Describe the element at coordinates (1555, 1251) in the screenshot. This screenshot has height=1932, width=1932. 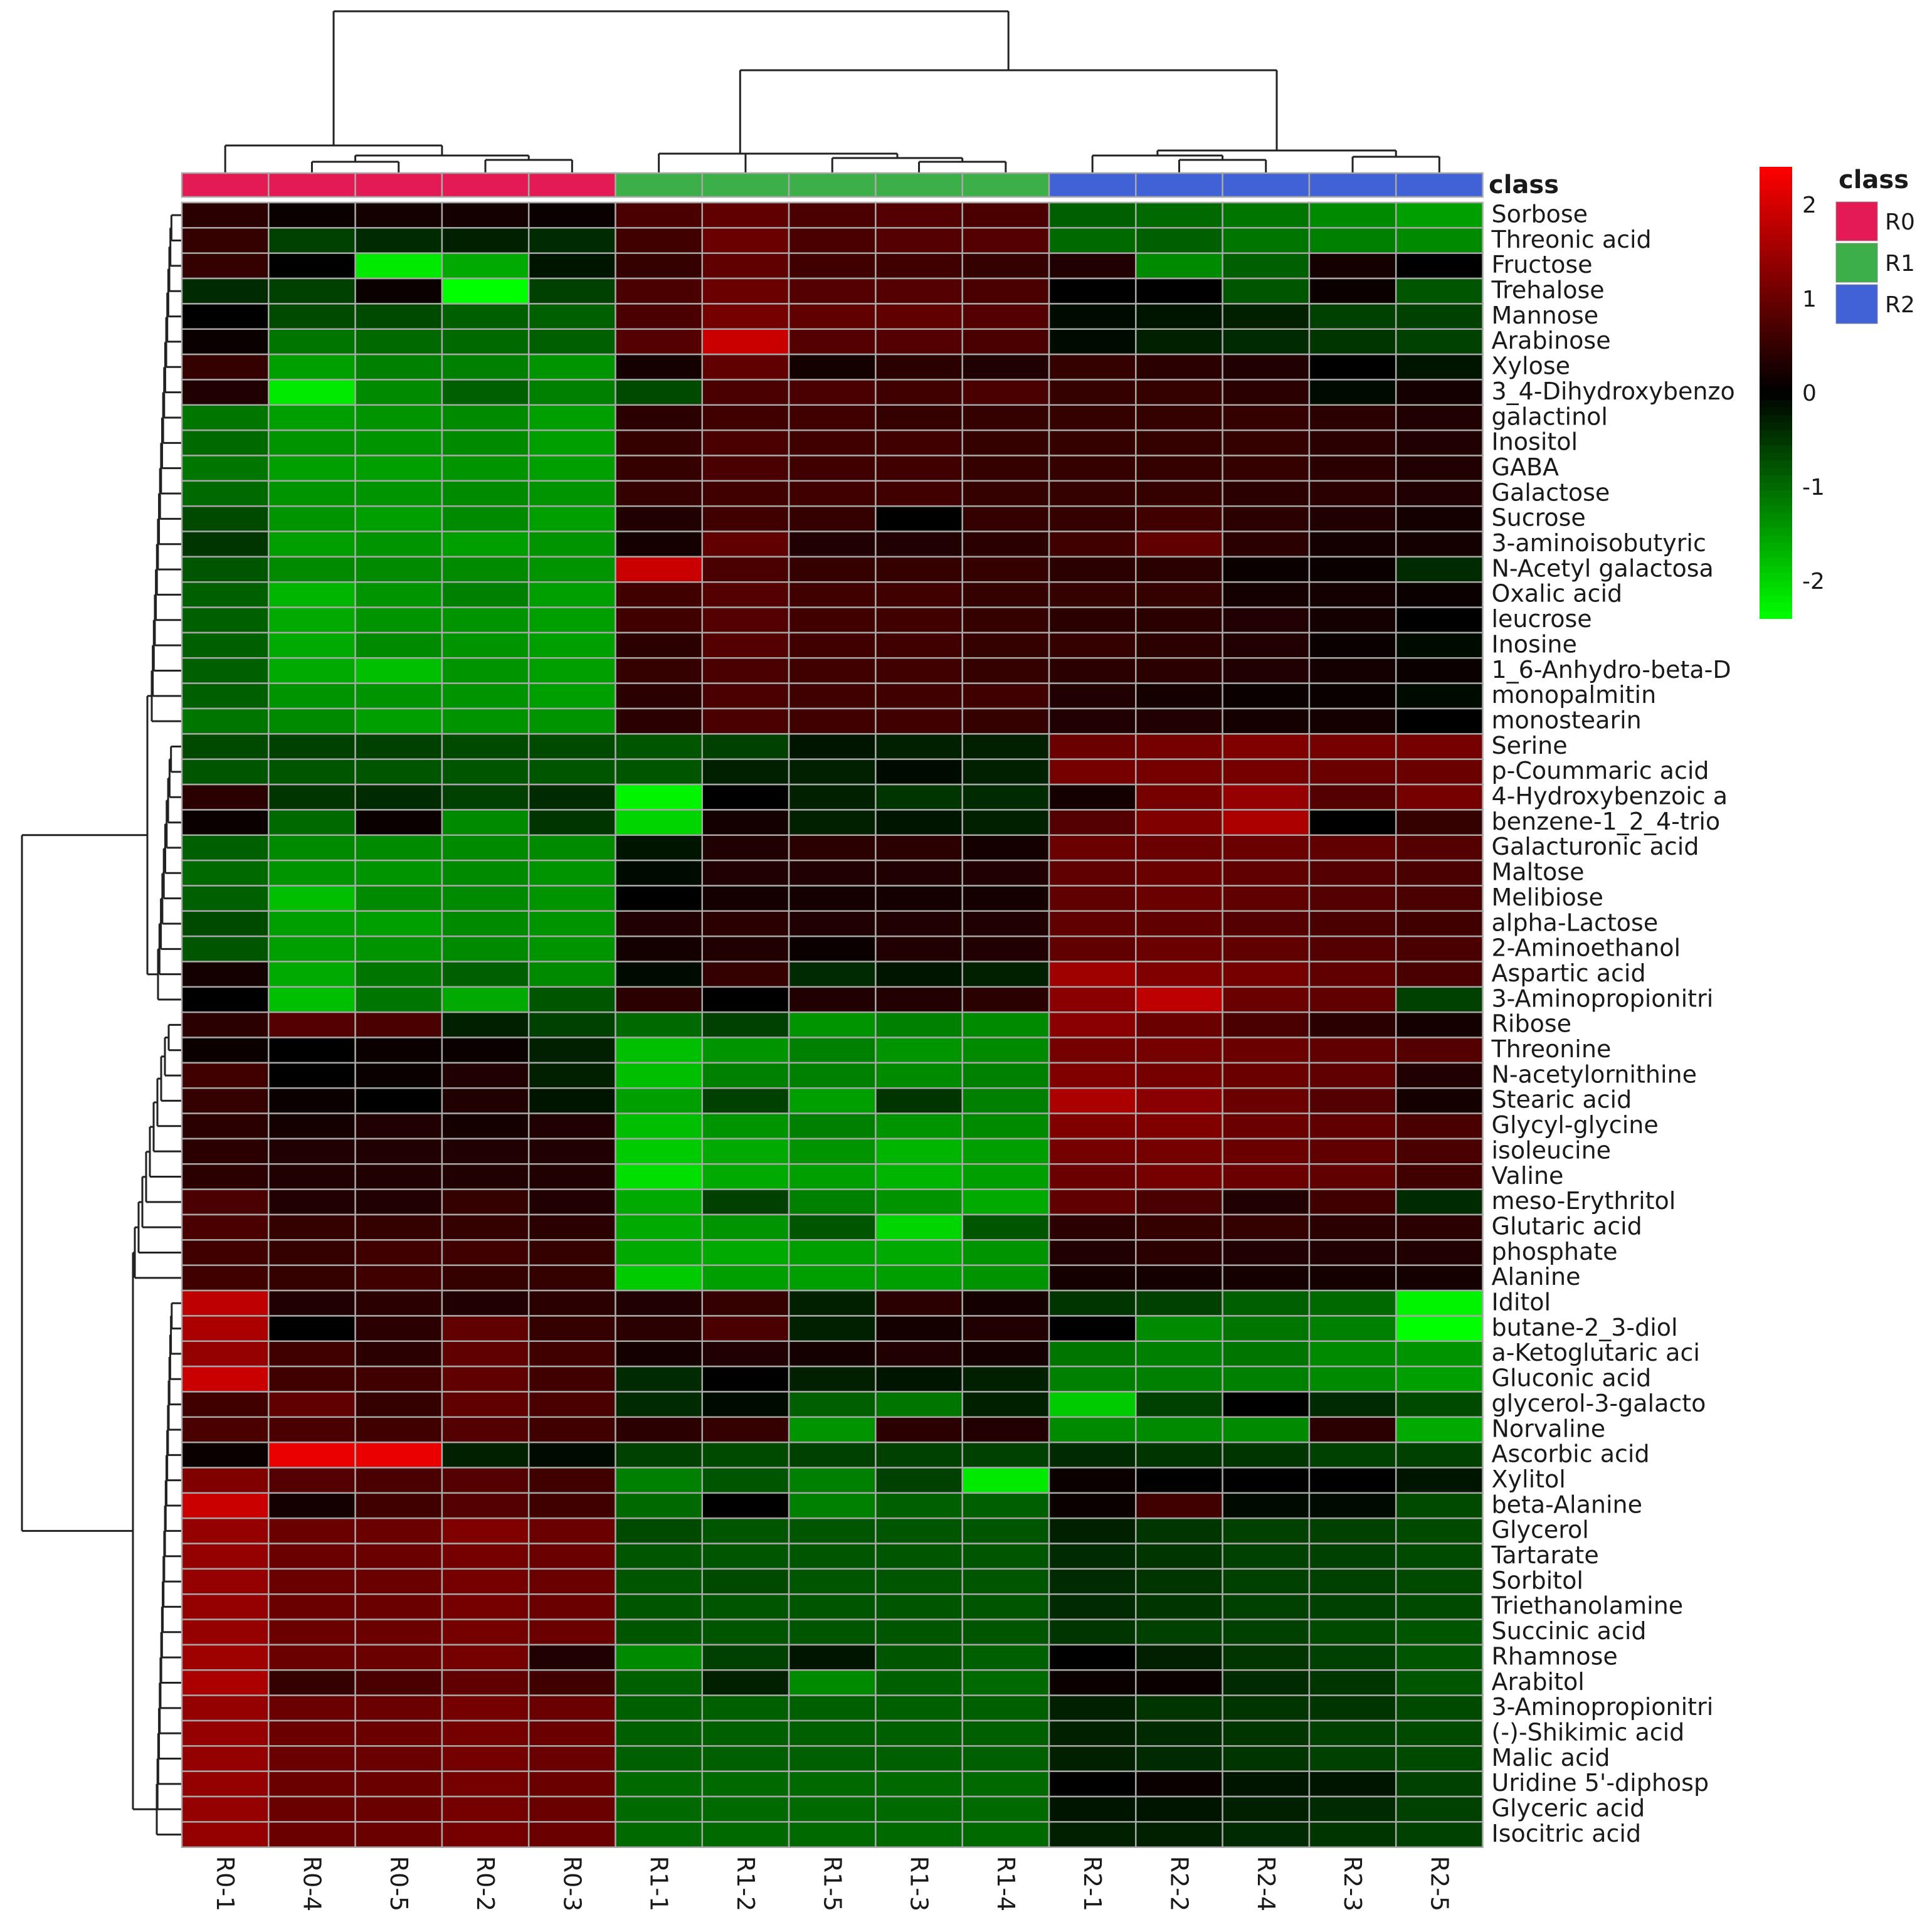
I see `row-label: phosphate` at that location.